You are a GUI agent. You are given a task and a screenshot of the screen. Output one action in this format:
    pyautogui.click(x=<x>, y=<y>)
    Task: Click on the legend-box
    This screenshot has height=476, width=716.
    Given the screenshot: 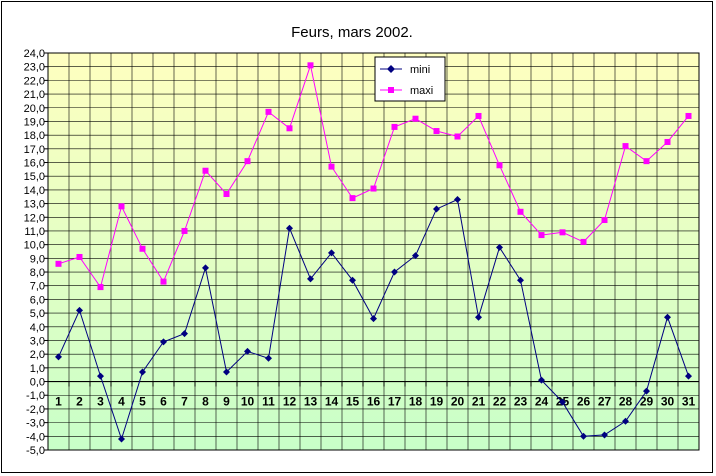 What is the action you would take?
    pyautogui.click(x=410, y=79)
    